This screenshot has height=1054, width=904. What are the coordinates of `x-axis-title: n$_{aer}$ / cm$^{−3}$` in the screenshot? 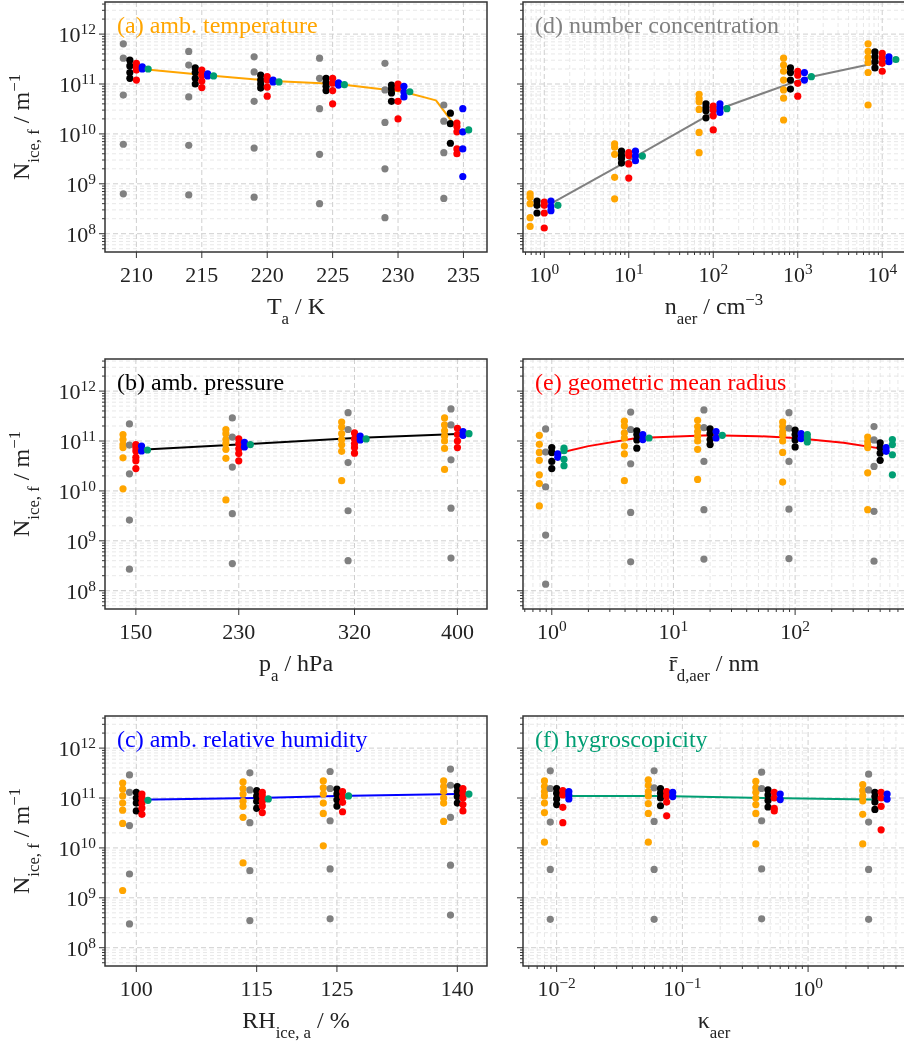 It's located at (714, 308).